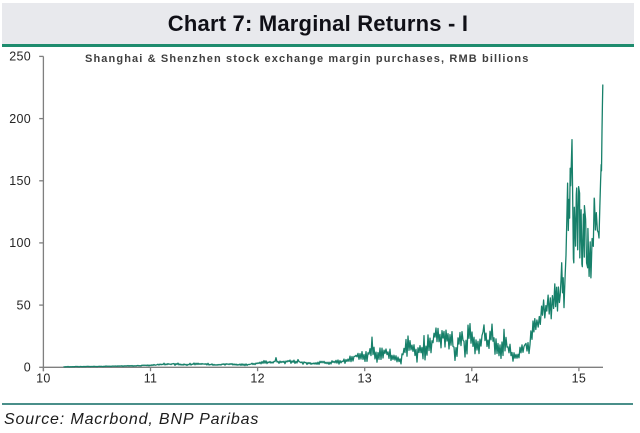 Image resolution: width=640 pixels, height=433 pixels. Describe the element at coordinates (20, 181) in the screenshot. I see `svg-text: 150` at that location.